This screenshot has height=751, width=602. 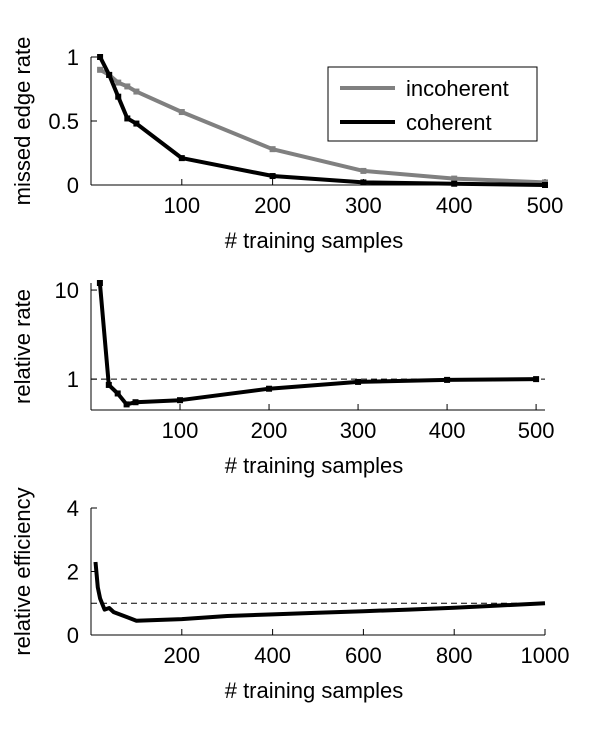 What do you see at coordinates (63, 121) in the screenshot?
I see `panel-1-y-tick-label: 0.5` at bounding box center [63, 121].